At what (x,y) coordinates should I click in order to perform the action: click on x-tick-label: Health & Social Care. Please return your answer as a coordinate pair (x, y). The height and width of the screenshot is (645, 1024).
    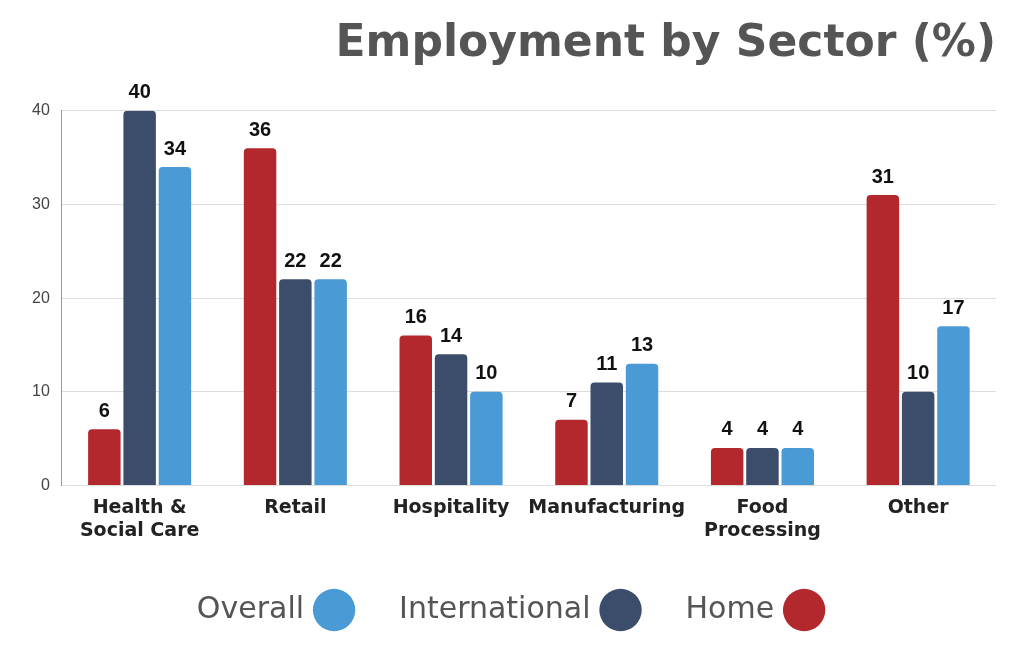
    Looking at the image, I should click on (139, 517).